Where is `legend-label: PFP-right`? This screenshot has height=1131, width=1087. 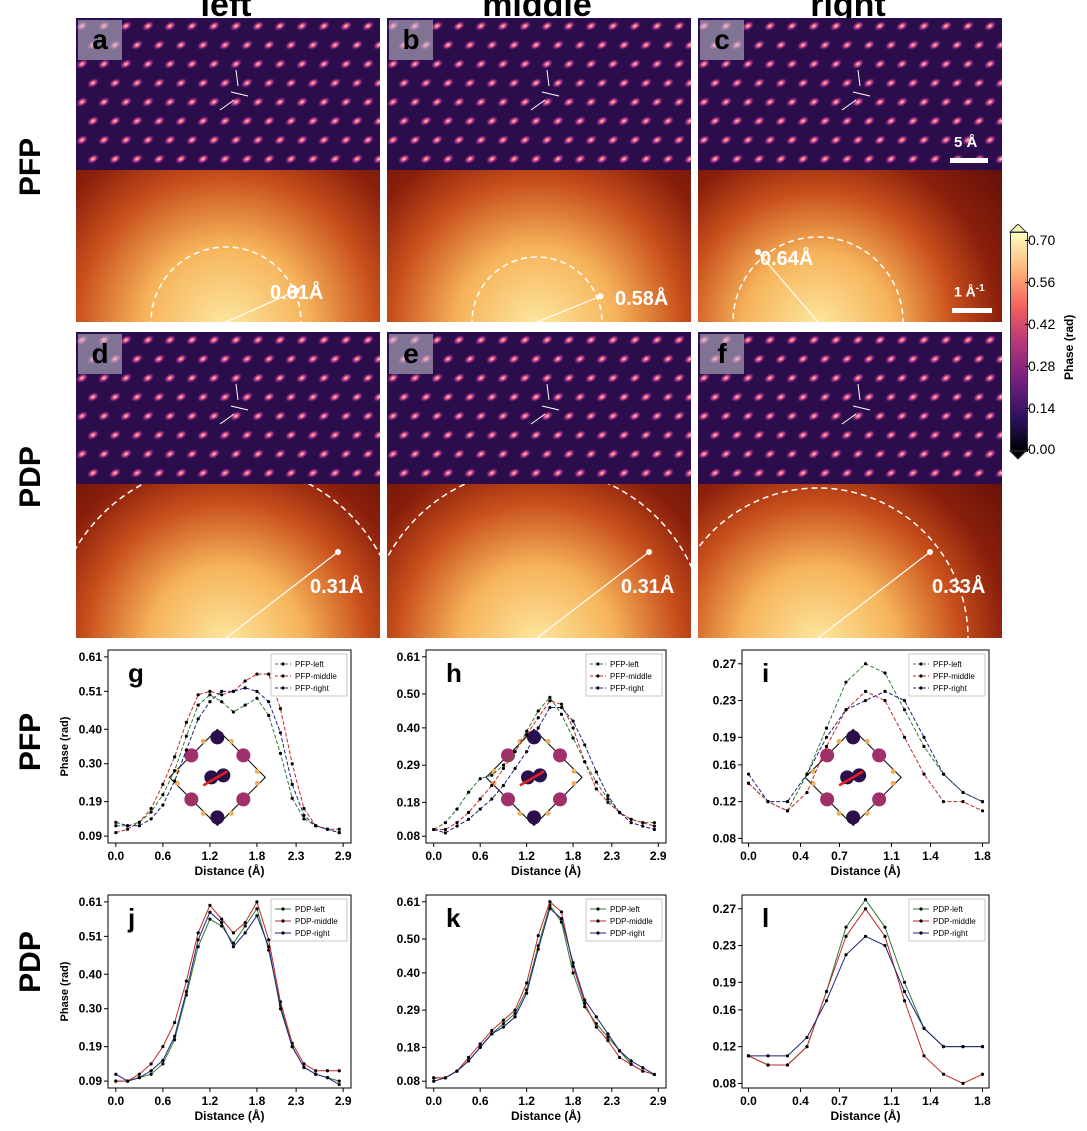 legend-label: PFP-right is located at coordinates (627, 688).